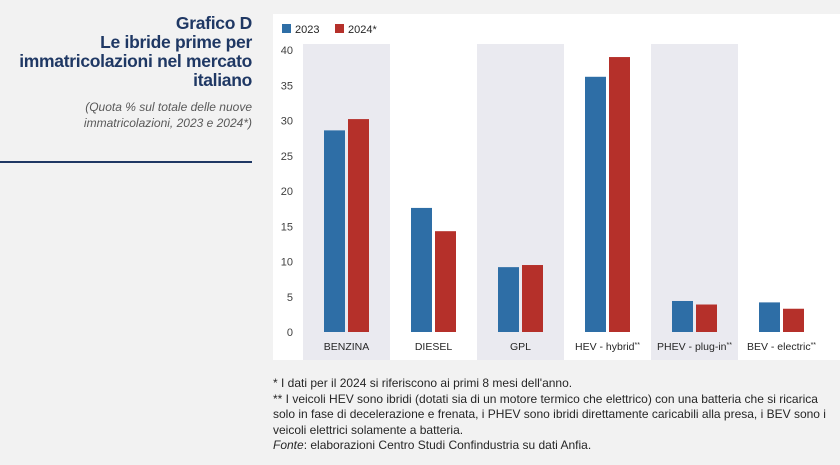 This screenshot has height=465, width=840. Describe the element at coordinates (135, 61) in the screenshot. I see `chart-title-line-3: immatricolazioni nel mercato` at that location.